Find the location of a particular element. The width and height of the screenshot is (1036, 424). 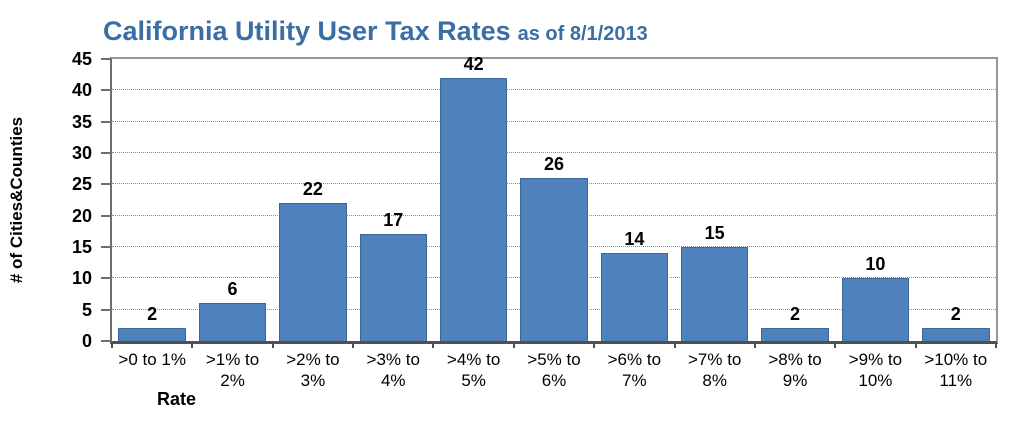

bar-value-label: 10 is located at coordinates (875, 264).